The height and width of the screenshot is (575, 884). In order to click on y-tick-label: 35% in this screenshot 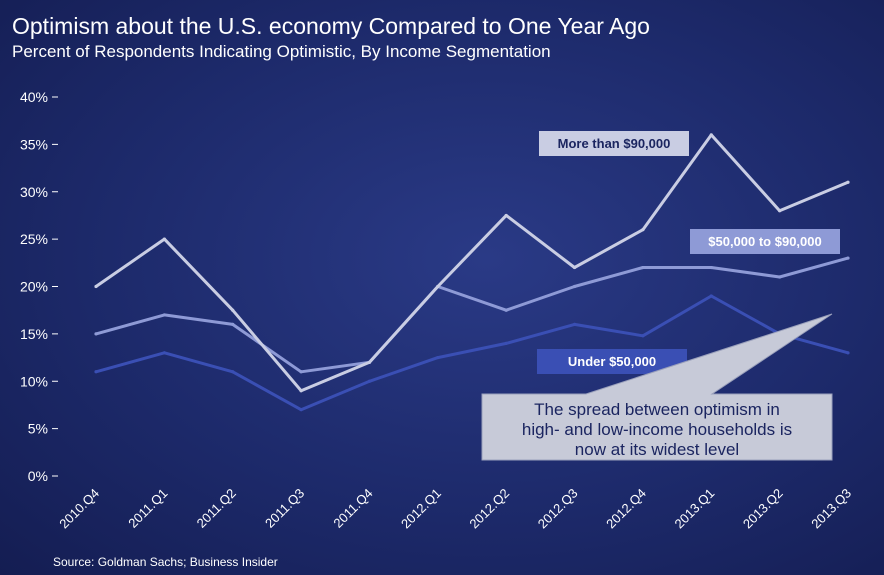, I will do `click(34, 144)`.